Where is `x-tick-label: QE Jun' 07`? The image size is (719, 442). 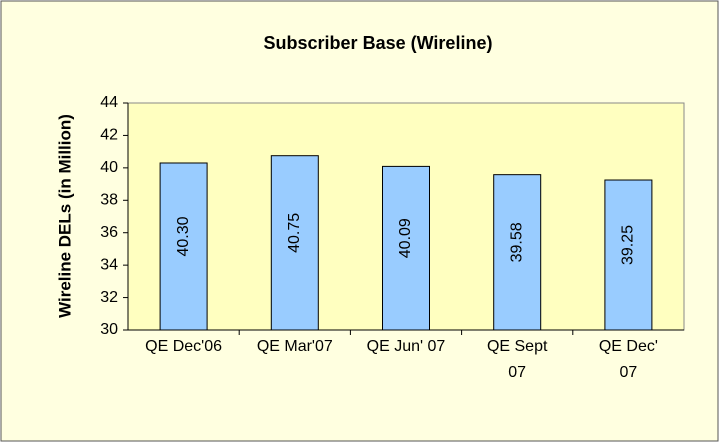
x-tick-label: QE Jun' 07 is located at coordinates (406, 346).